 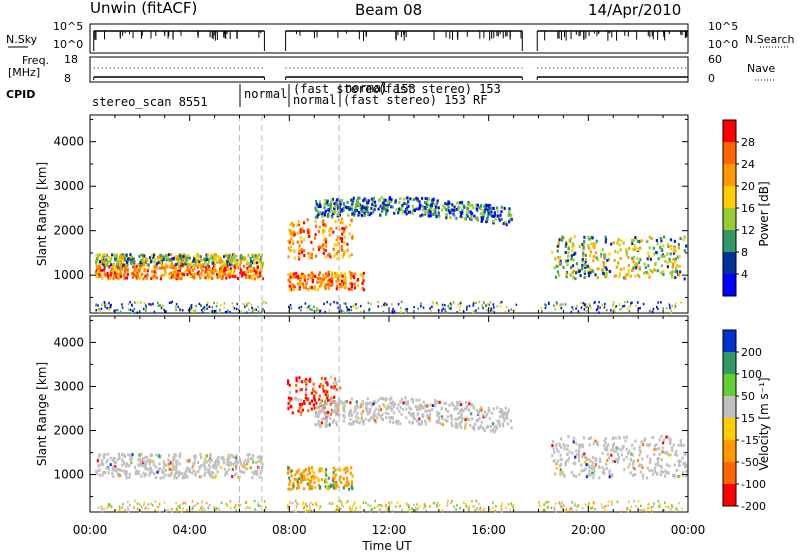 I want to click on velocity-colorbar-swatch, so click(x=729, y=341).